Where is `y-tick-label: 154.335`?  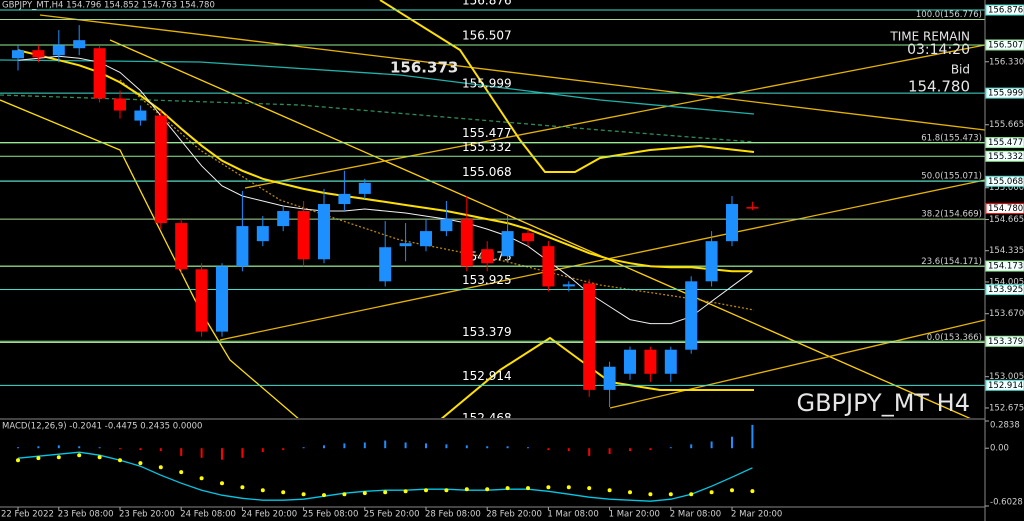
y-tick-label: 154.335 is located at coordinates (1006, 251).